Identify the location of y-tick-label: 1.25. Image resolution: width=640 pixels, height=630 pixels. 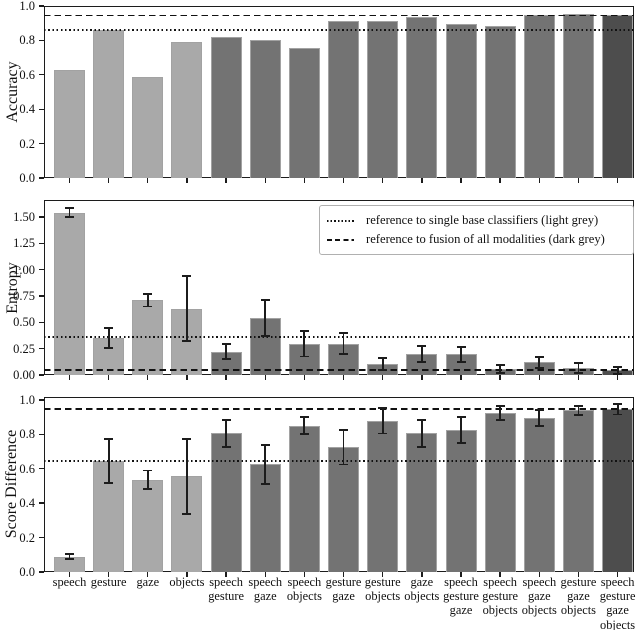
(24, 243).